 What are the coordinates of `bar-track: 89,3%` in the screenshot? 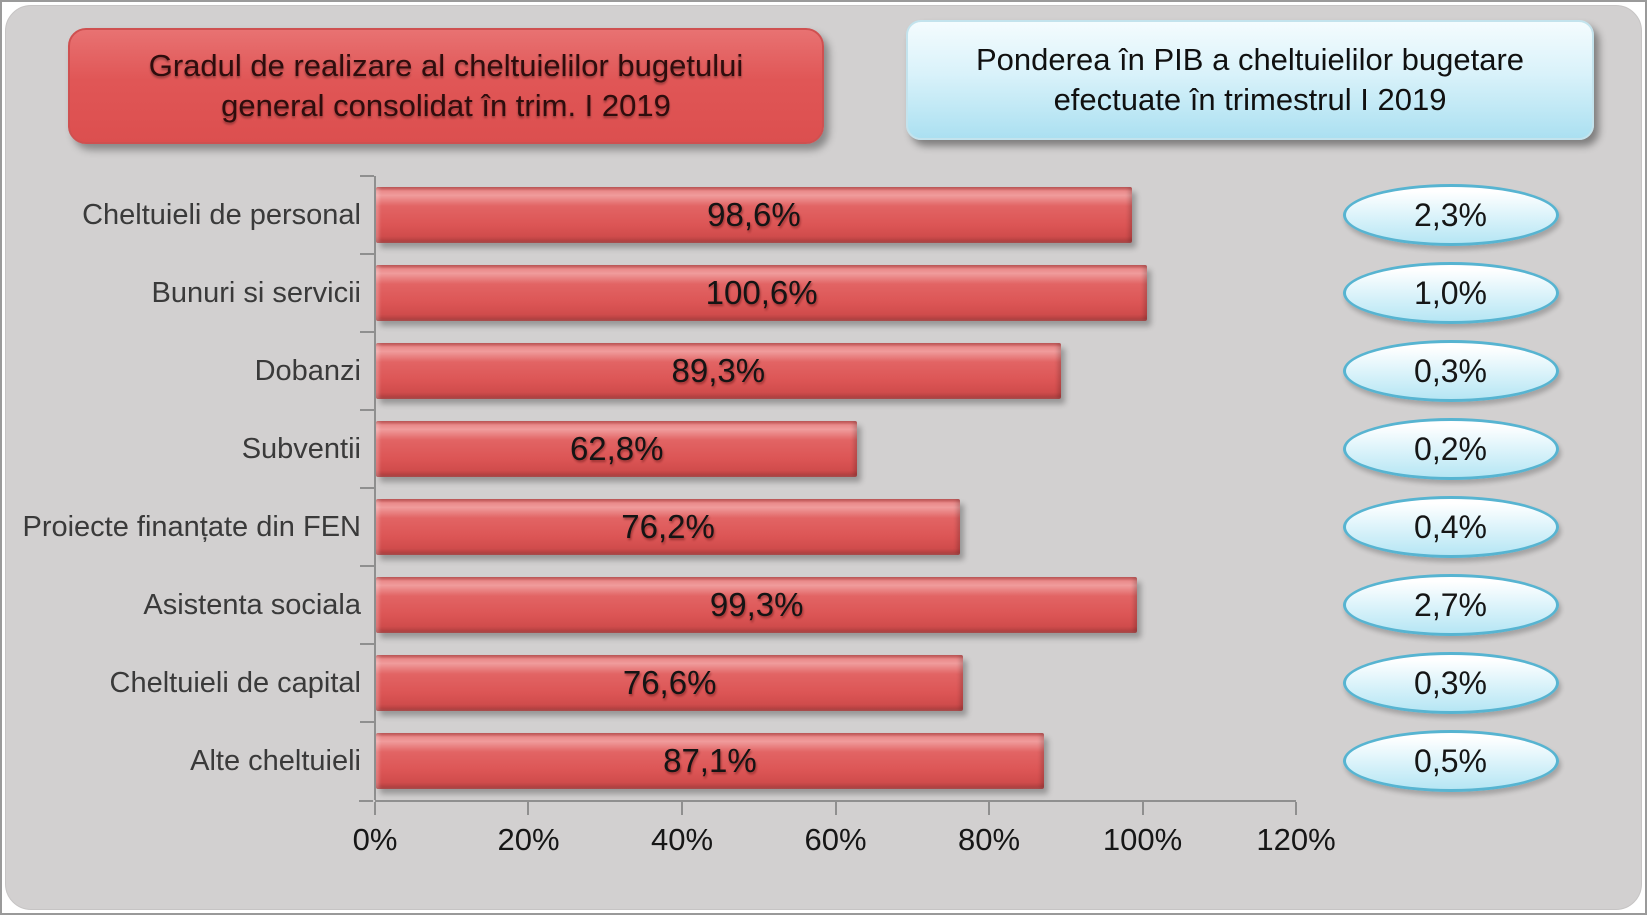 It's located at (828, 370).